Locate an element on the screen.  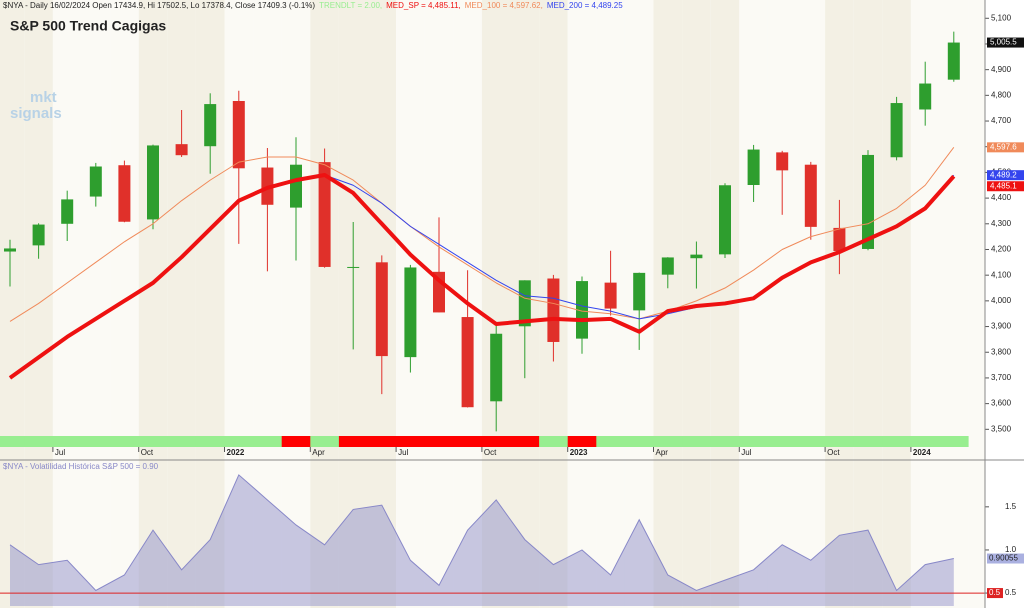
y-tick-label: 5,100 is located at coordinates (1001, 17).